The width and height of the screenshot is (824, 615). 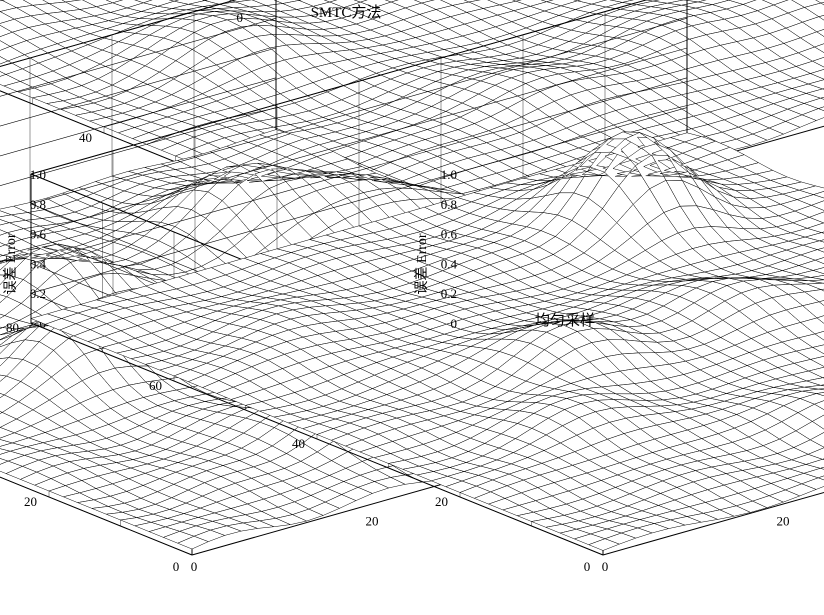 What do you see at coordinates (565, 320) in the screenshot?
I see `chart-title: 均匀采样` at bounding box center [565, 320].